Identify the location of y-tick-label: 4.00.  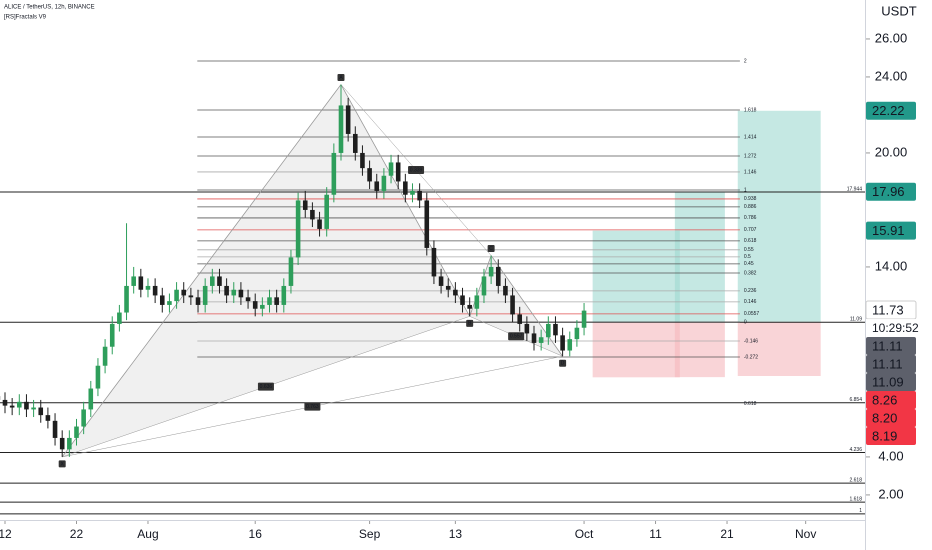
(890, 455).